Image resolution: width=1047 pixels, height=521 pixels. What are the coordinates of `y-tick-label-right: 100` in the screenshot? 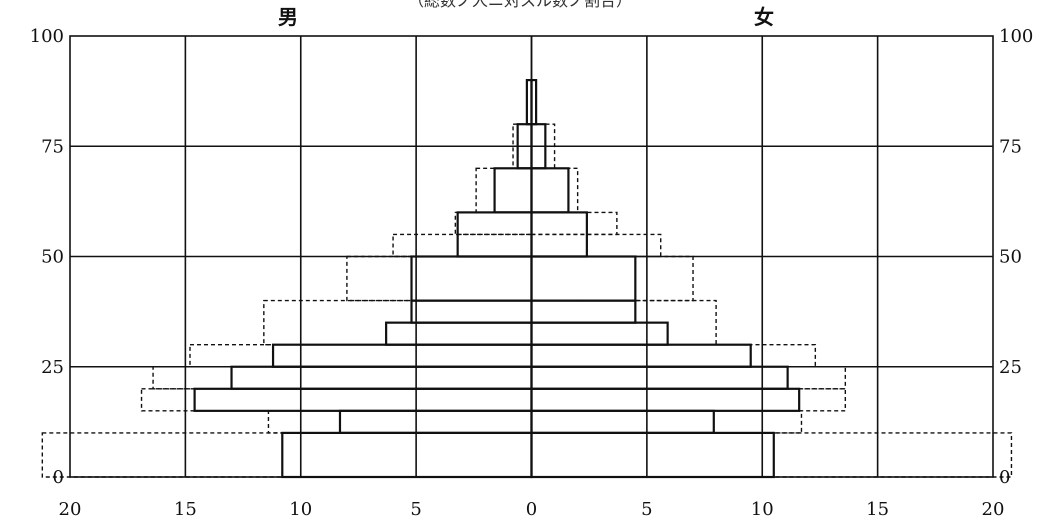 It's located at (1016, 36).